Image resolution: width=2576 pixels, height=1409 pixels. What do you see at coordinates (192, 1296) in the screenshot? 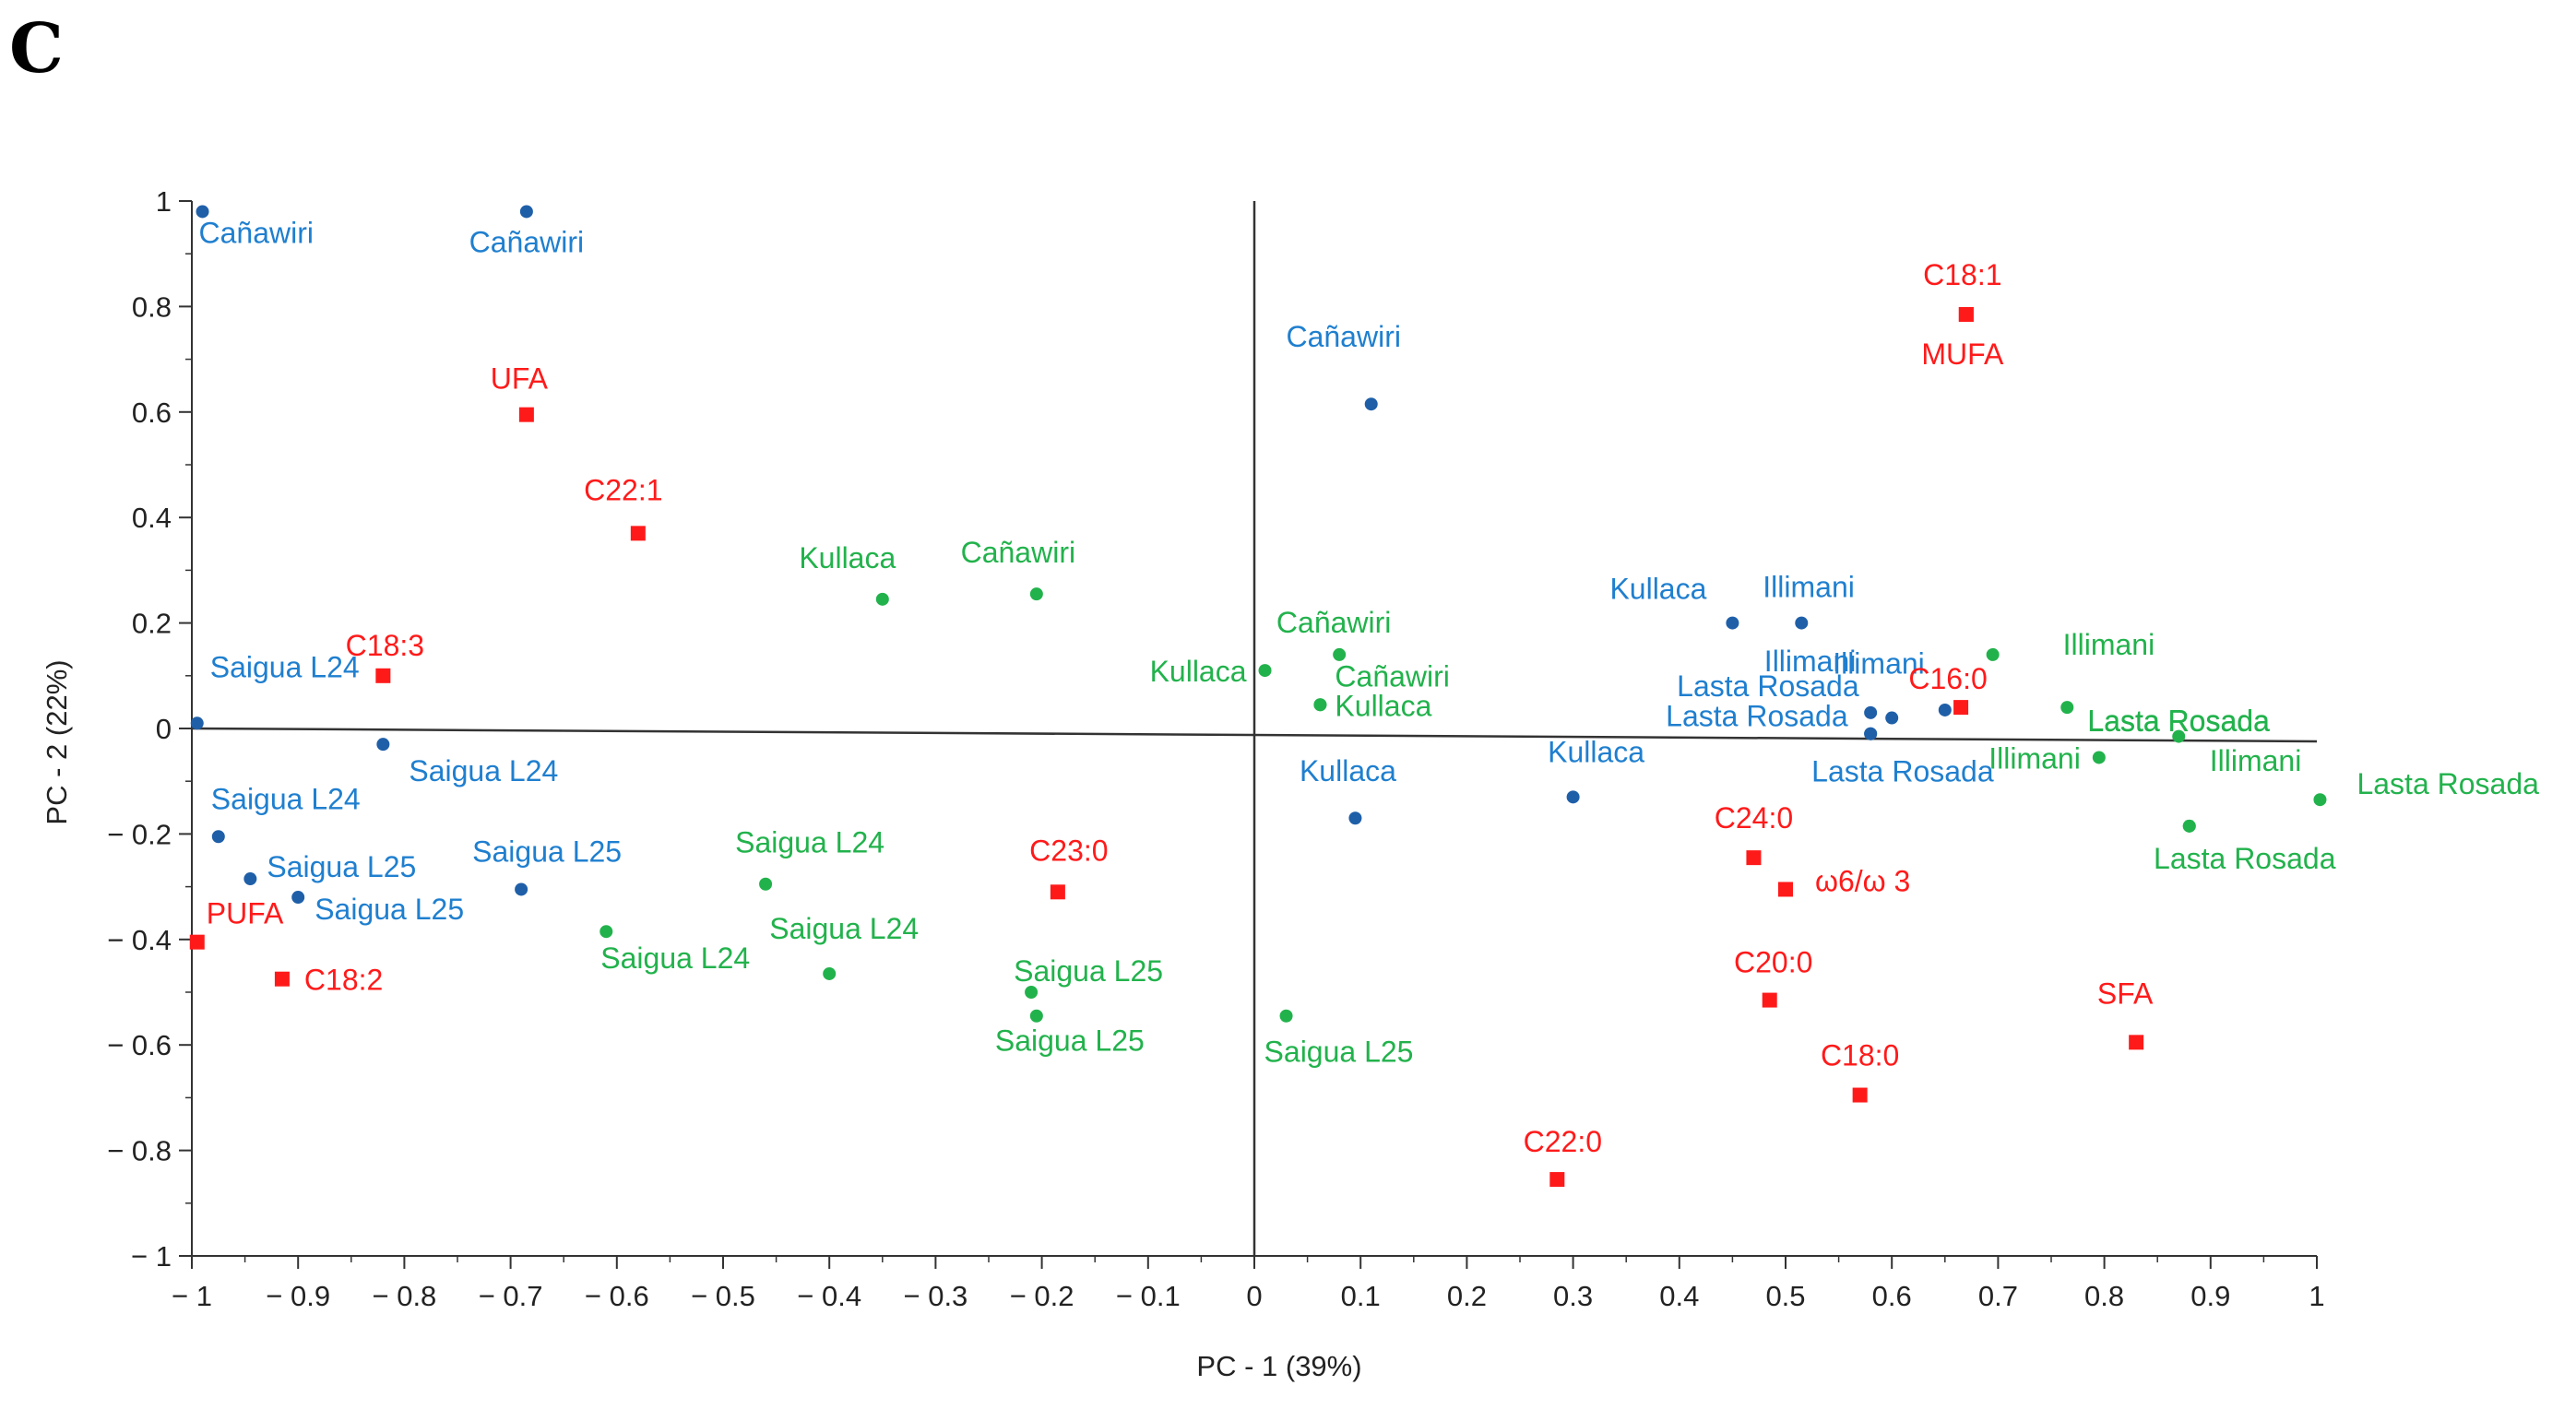
I see `x-tick-label: − 1` at bounding box center [192, 1296].